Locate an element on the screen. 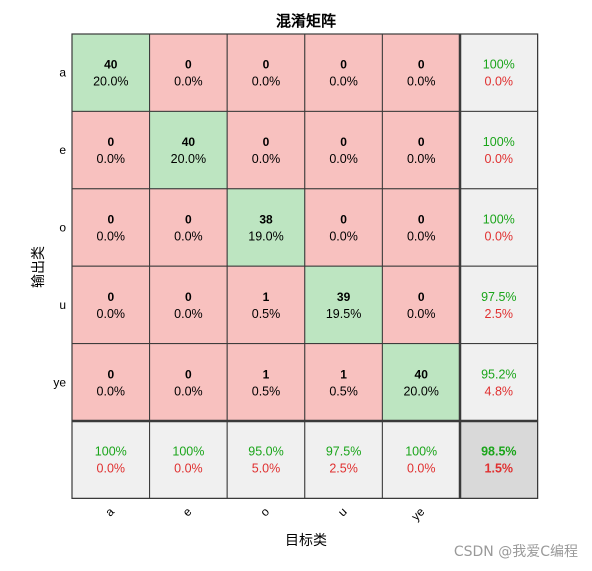 Image resolution: width=592 pixels, height=571 pixels. y-tick-label: u is located at coordinates (62, 305).